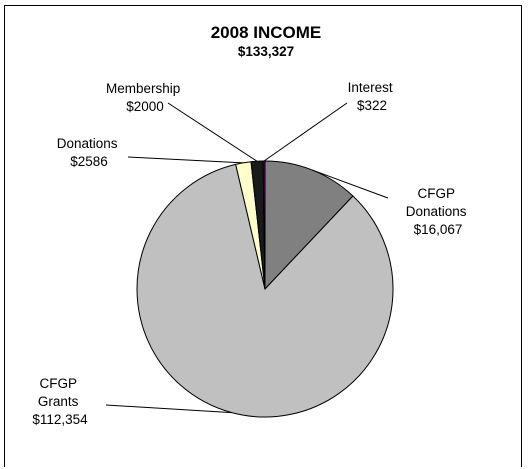  Describe the element at coordinates (264, 225) in the screenshot. I see `pie-slice-interest` at that location.